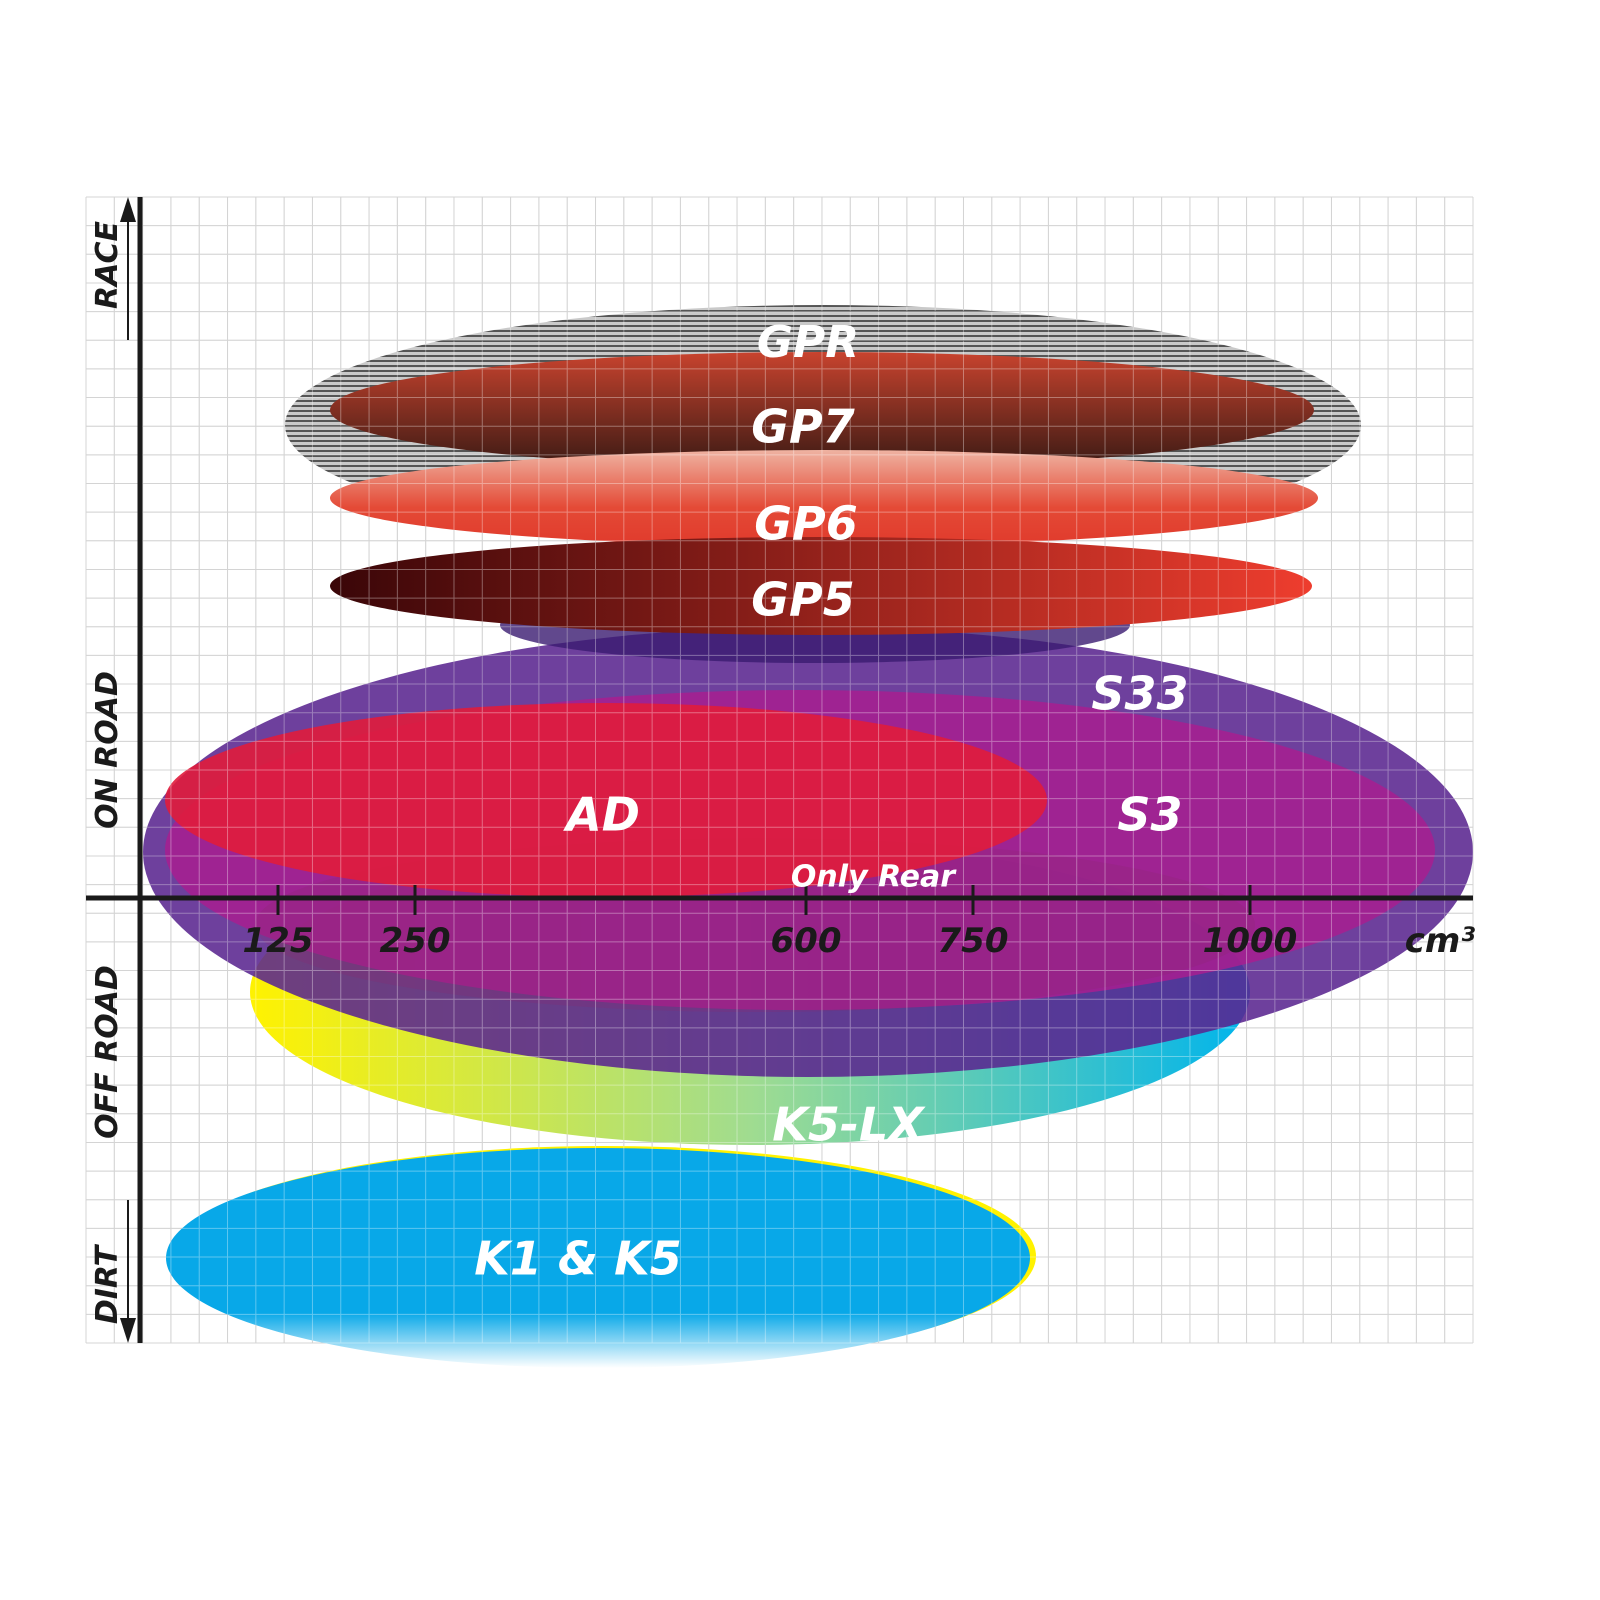 The height and width of the screenshot is (1600, 1600). Describe the element at coordinates (802, 427) in the screenshot. I see `label-gp7: GP7` at that location.